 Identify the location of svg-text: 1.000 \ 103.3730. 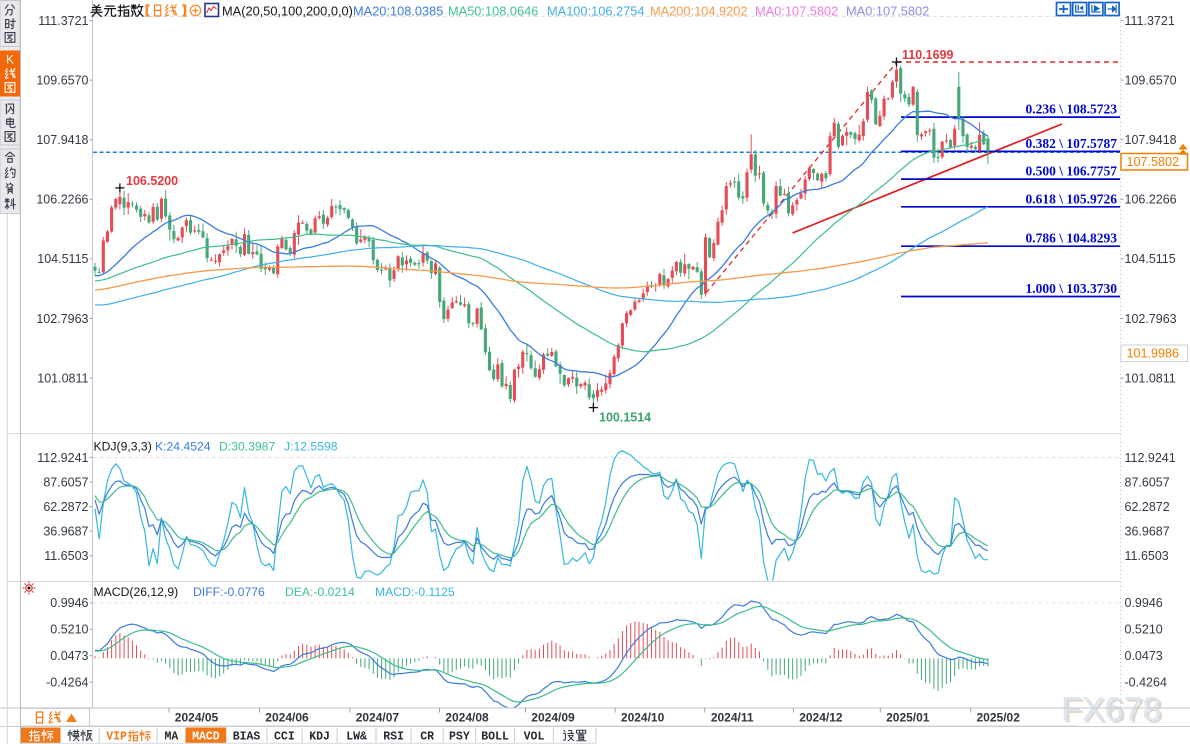
(1071, 288).